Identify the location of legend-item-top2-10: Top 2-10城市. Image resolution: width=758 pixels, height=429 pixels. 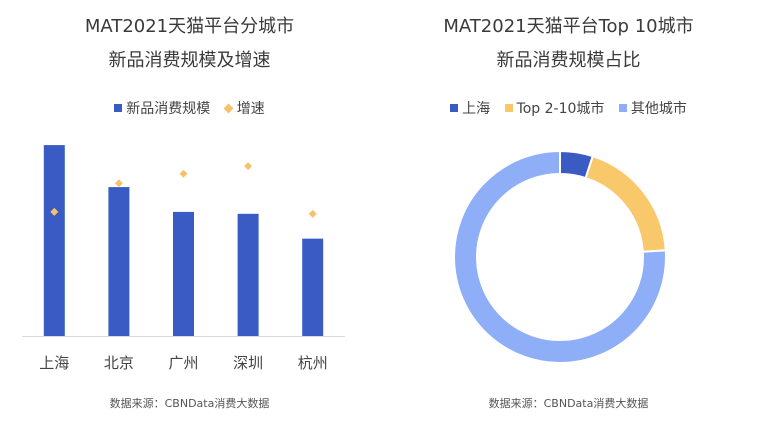
(554, 108).